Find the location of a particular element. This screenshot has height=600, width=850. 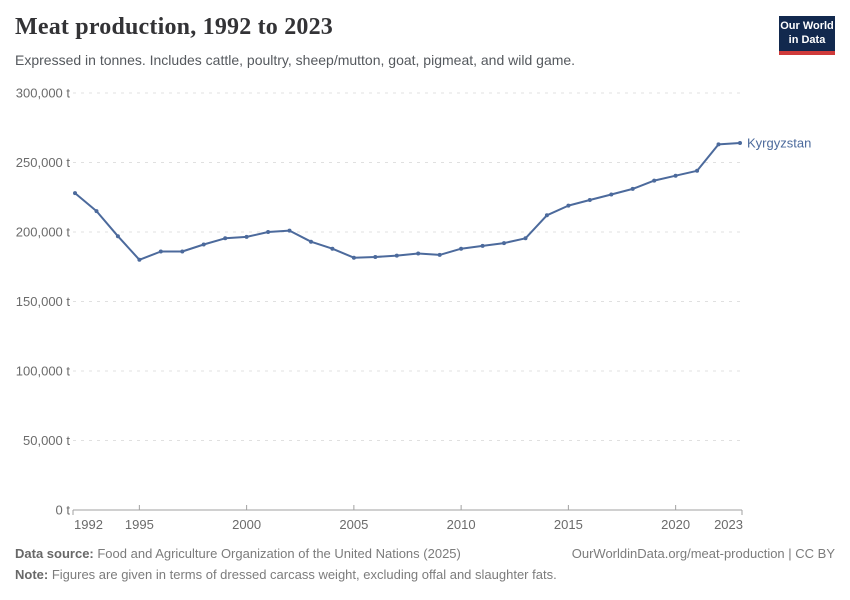

x-axis-tick-label: 2020 is located at coordinates (675, 524).